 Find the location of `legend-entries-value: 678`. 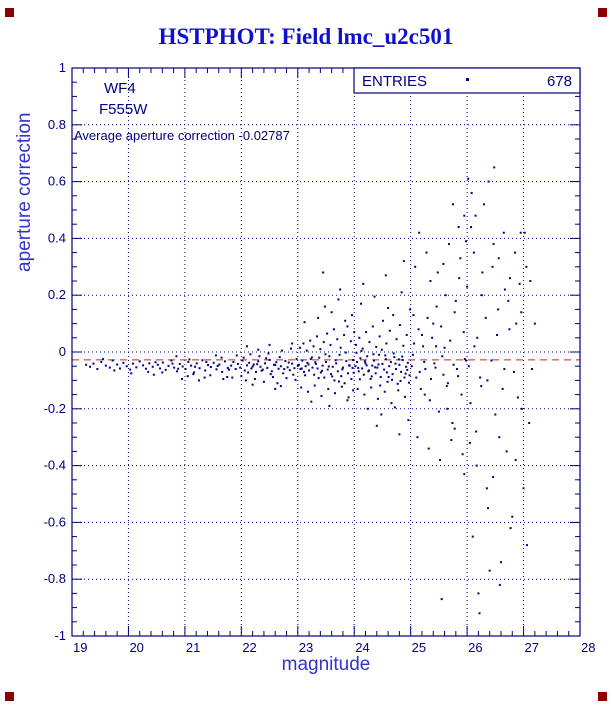

legend-entries-value: 678 is located at coordinates (559, 81).